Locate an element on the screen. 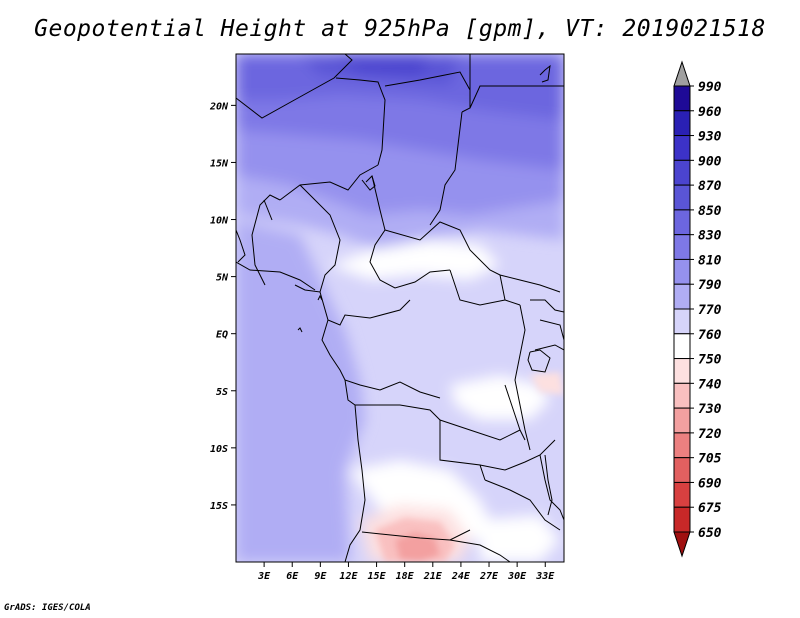 This screenshot has height=618, width=800. lat-tick-label: 10S is located at coordinates (219, 449).